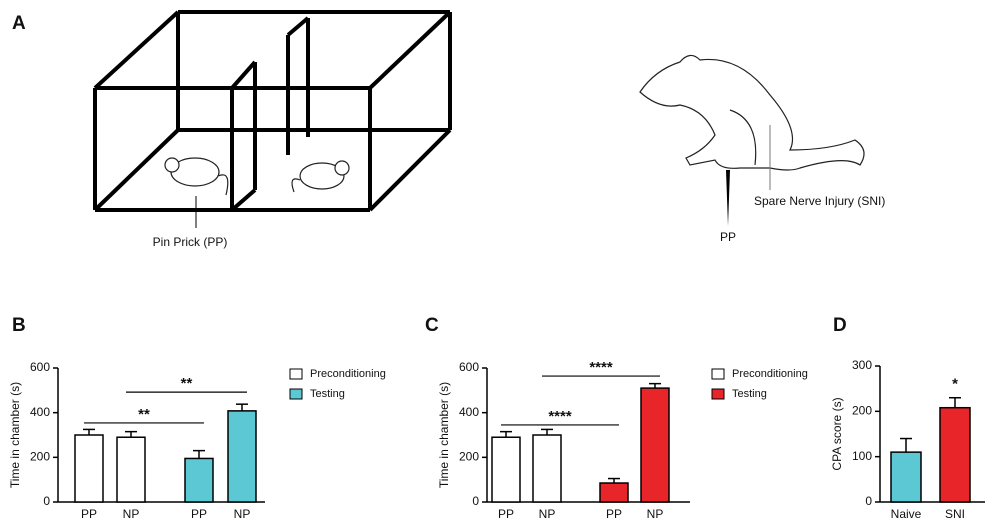  I want to click on x-tick-label: SNI, so click(955, 514).